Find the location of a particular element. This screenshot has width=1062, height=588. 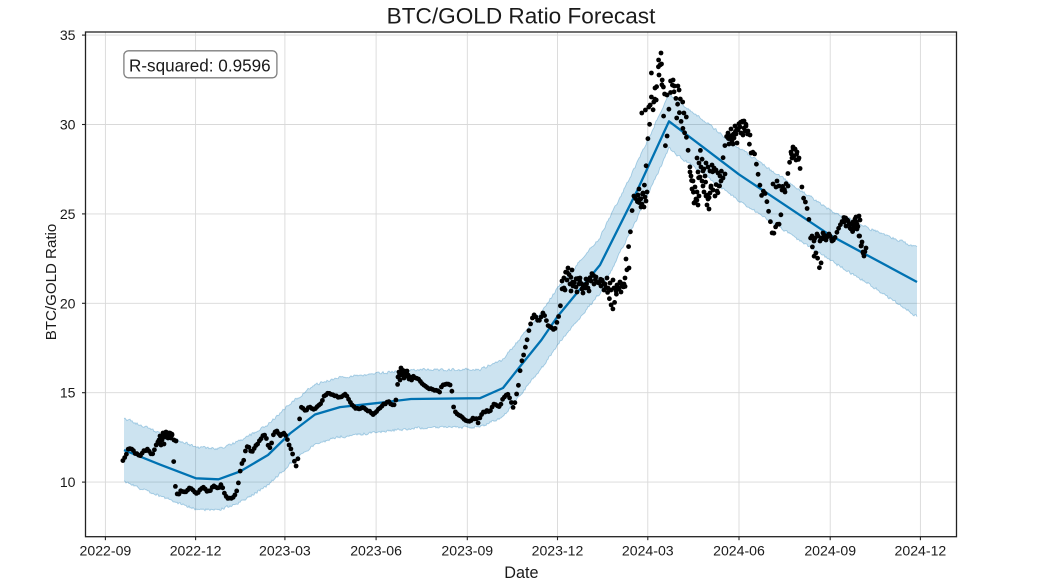

svg-text: R-squared: 0.9596 is located at coordinates (200, 65).